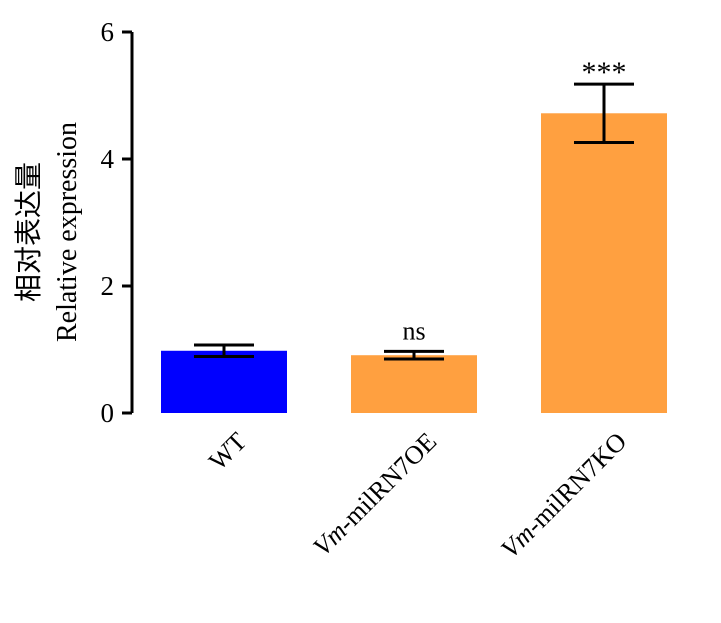 Image resolution: width=721 pixels, height=623 pixels. I want to click on x-category-label: Vm-milRN7OE, so click(374, 494).